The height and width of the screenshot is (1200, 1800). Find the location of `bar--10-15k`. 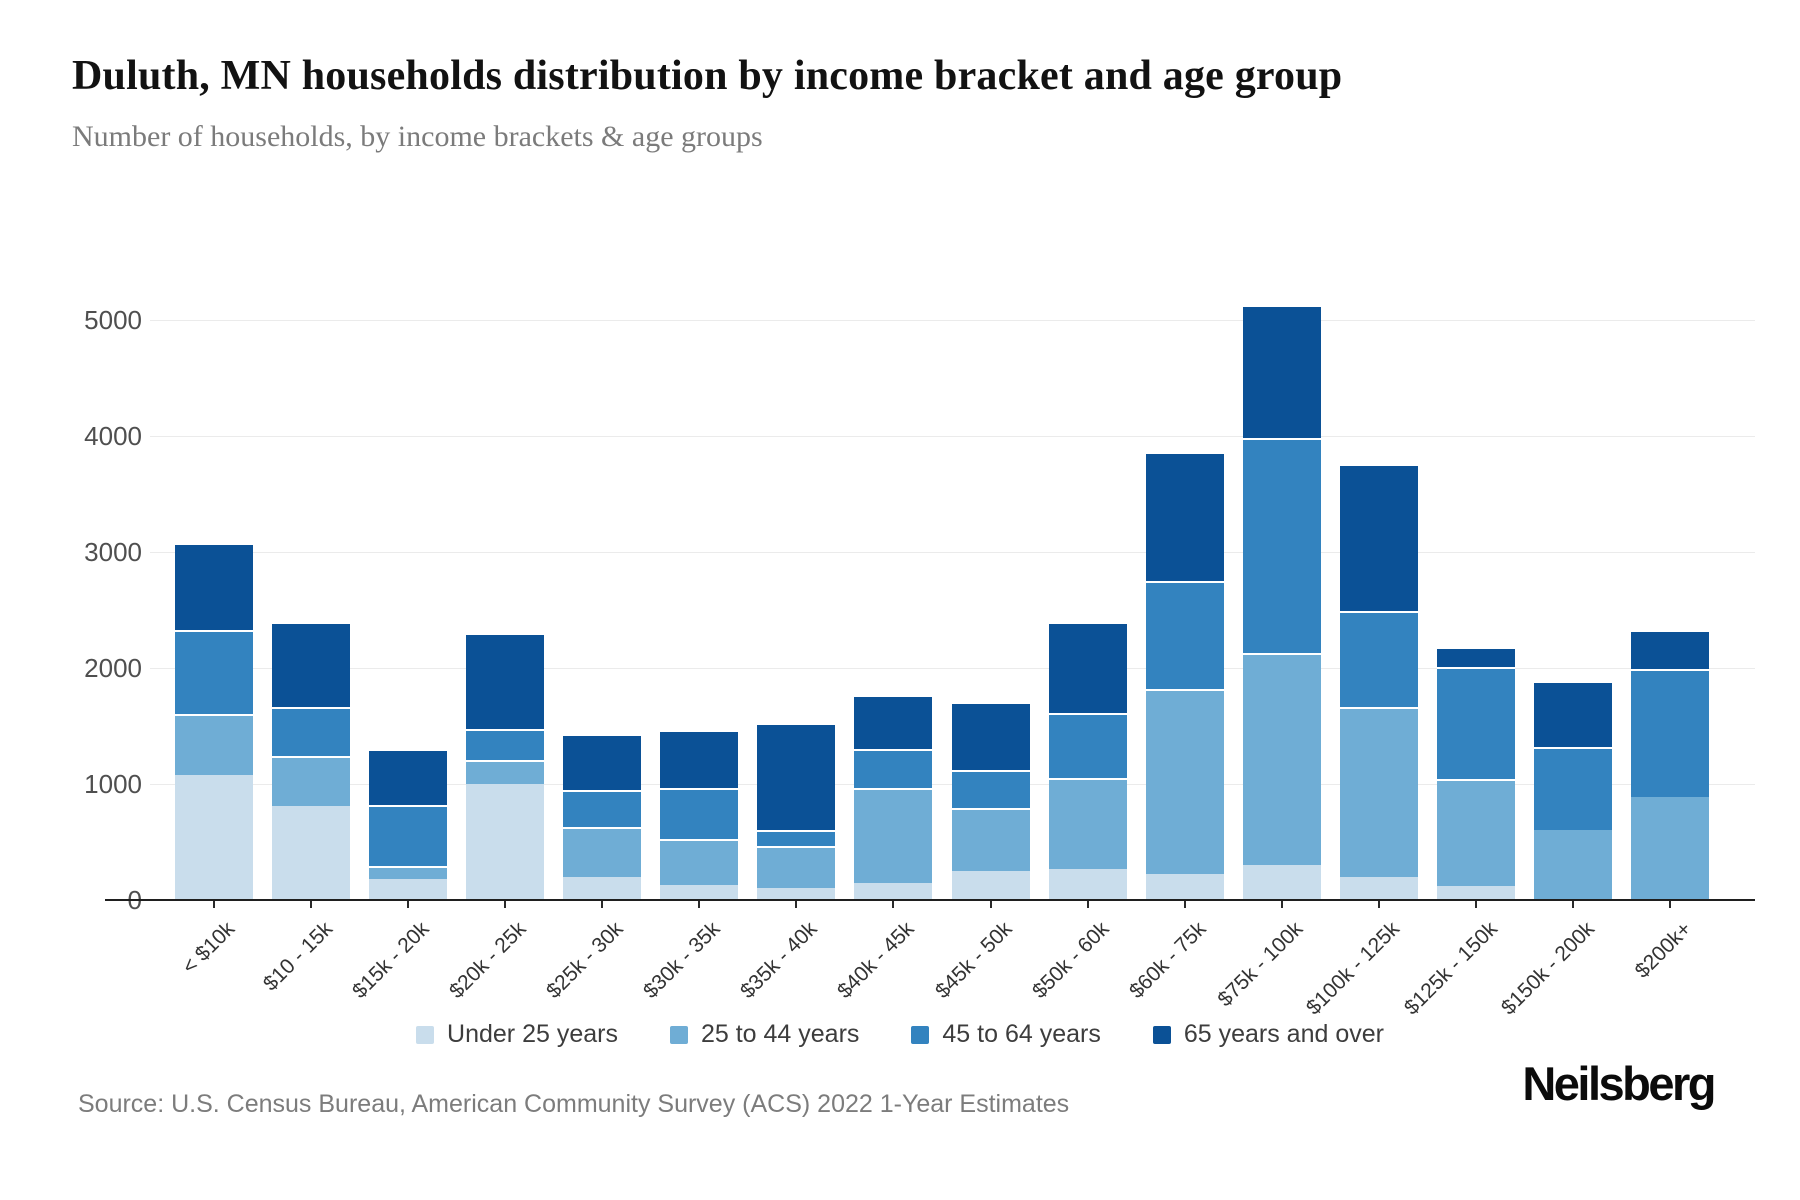

bar--10-15k is located at coordinates (311, 760).